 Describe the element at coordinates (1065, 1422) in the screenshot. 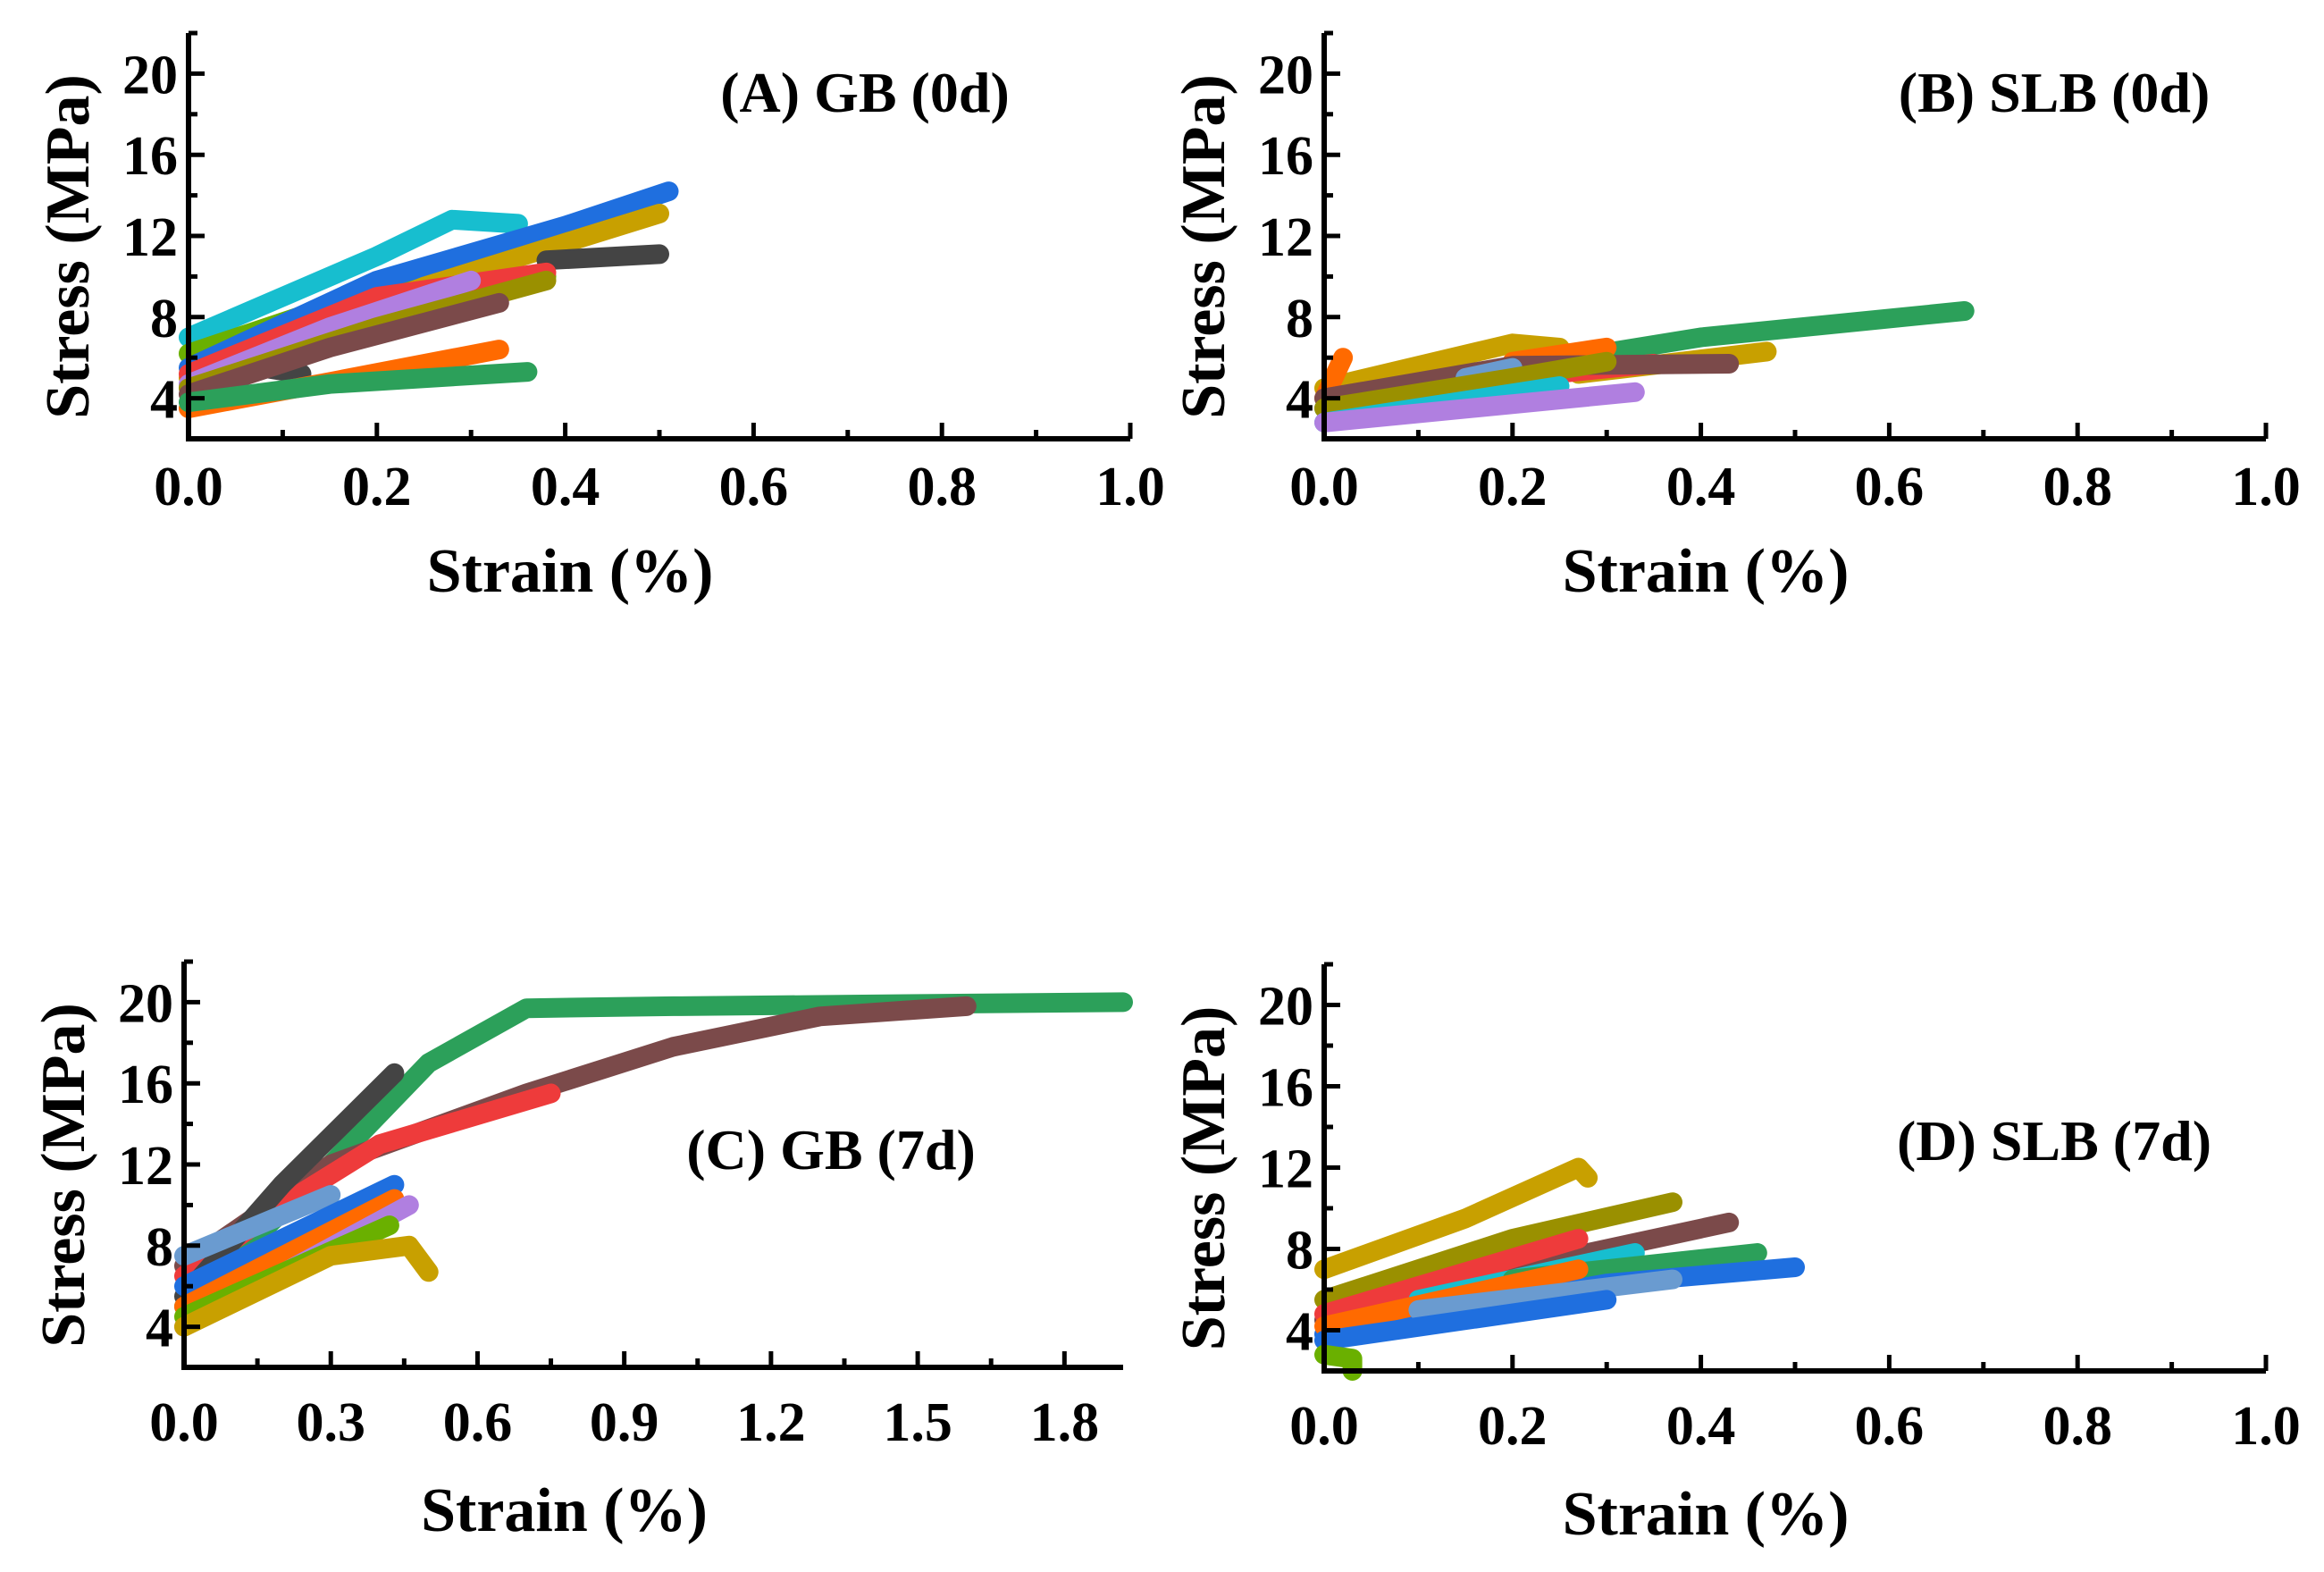

I see `x-tick-label: 1.8` at that location.